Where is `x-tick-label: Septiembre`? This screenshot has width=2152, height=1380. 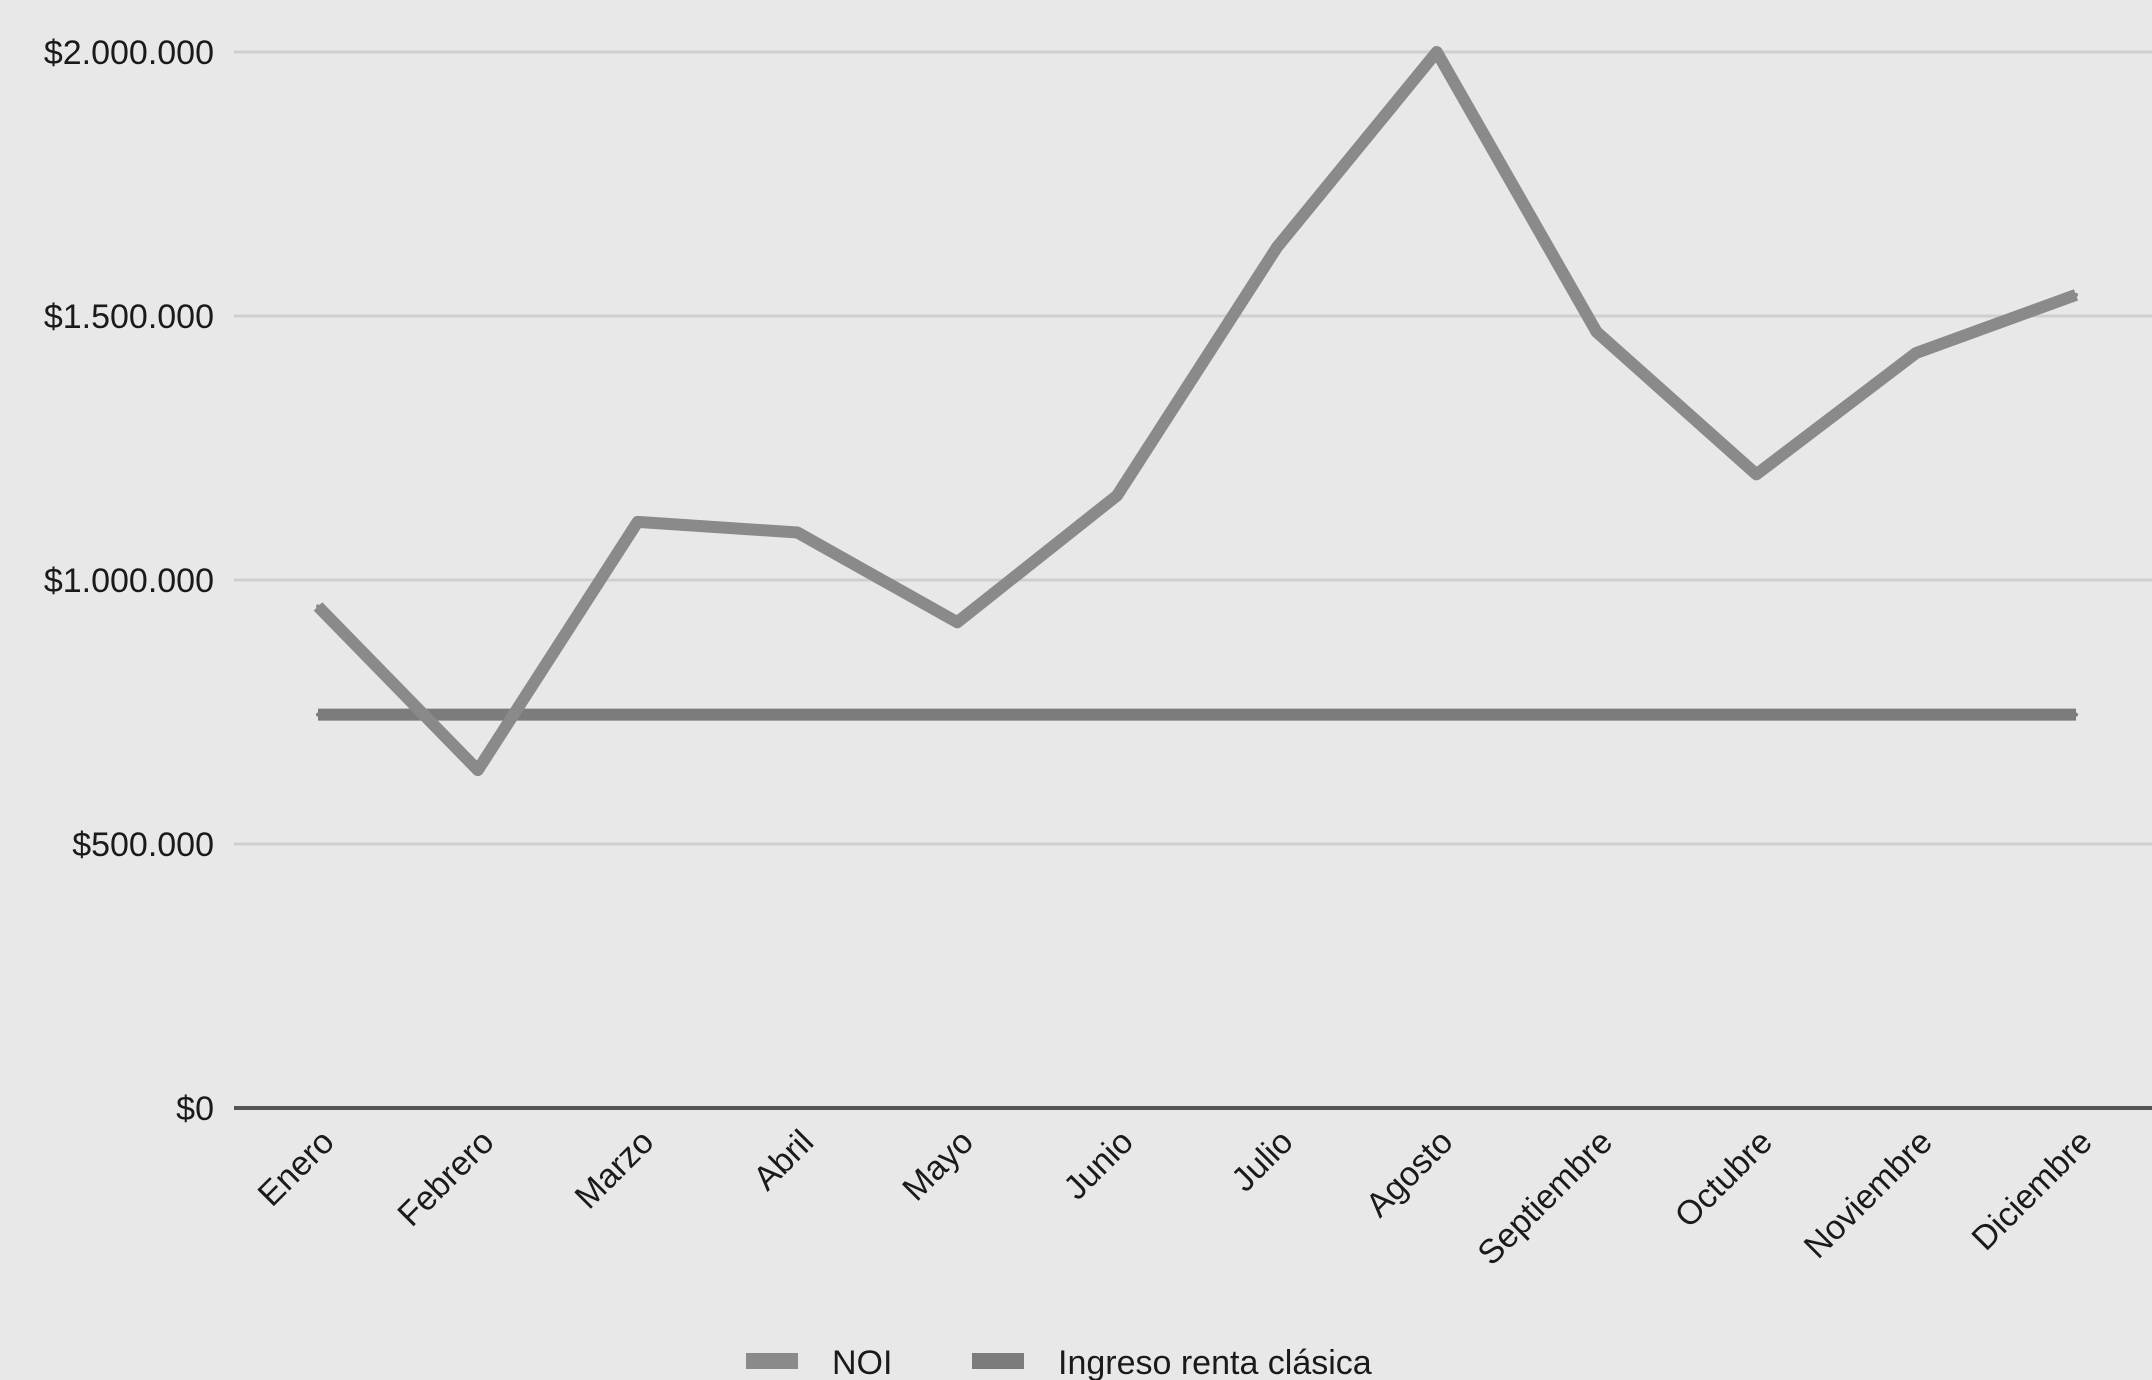
x-tick-label: Septiembre is located at coordinates (1545, 1198).